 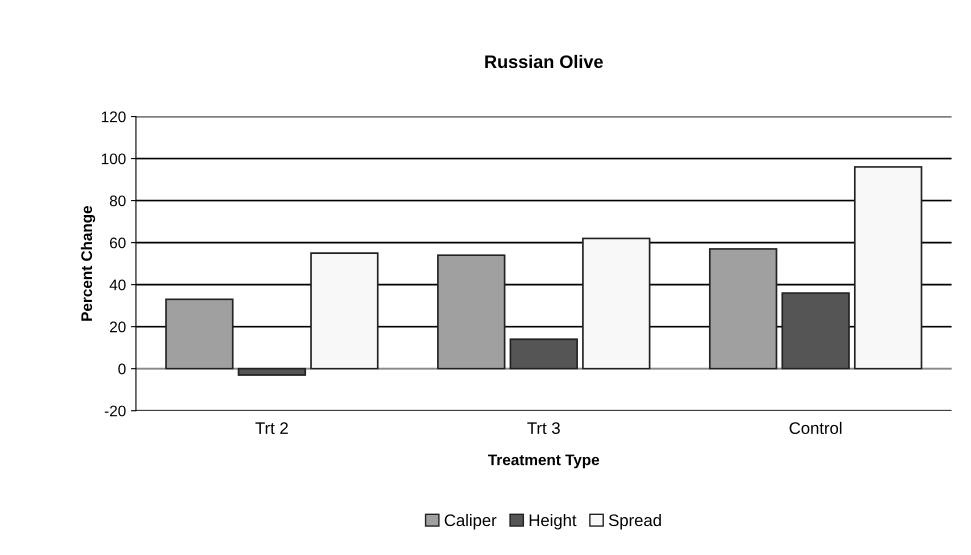 I want to click on y-tick-label: 120, so click(x=114, y=116).